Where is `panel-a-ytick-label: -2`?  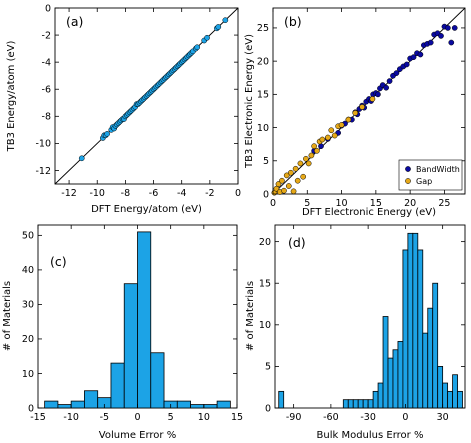 panel-a-ytick-label: -2 is located at coordinates (46, 35).